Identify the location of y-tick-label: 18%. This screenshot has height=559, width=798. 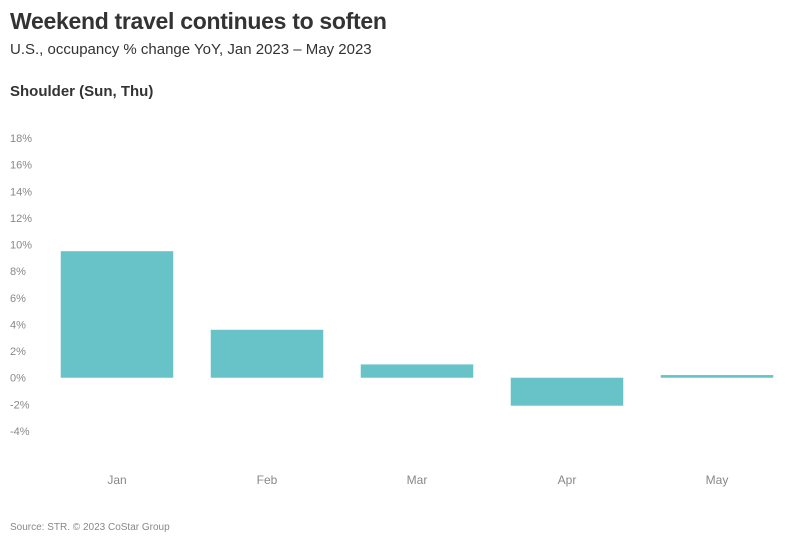
(21, 139).